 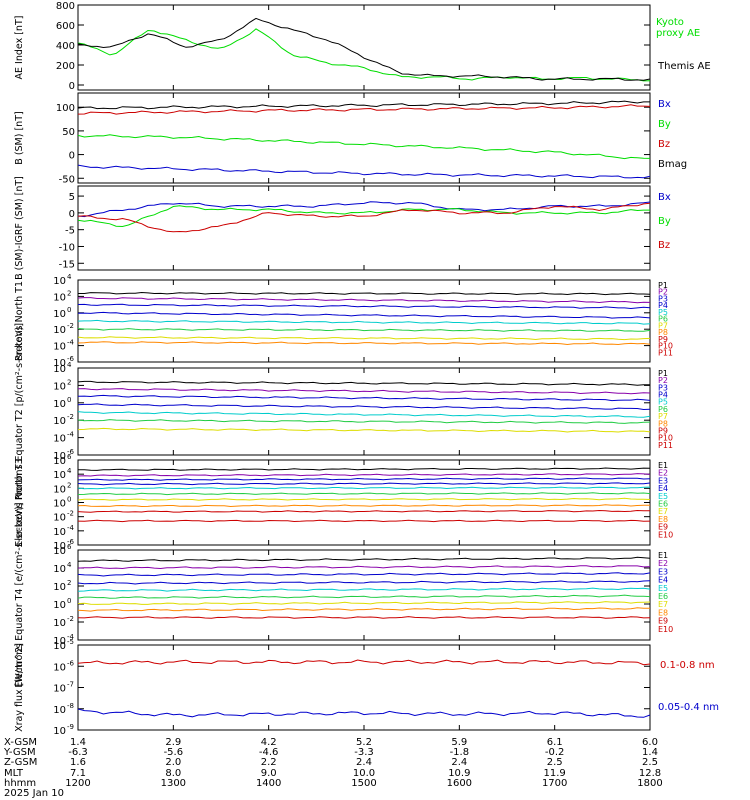 I want to click on series-line-e7, so click(x=364, y=499).